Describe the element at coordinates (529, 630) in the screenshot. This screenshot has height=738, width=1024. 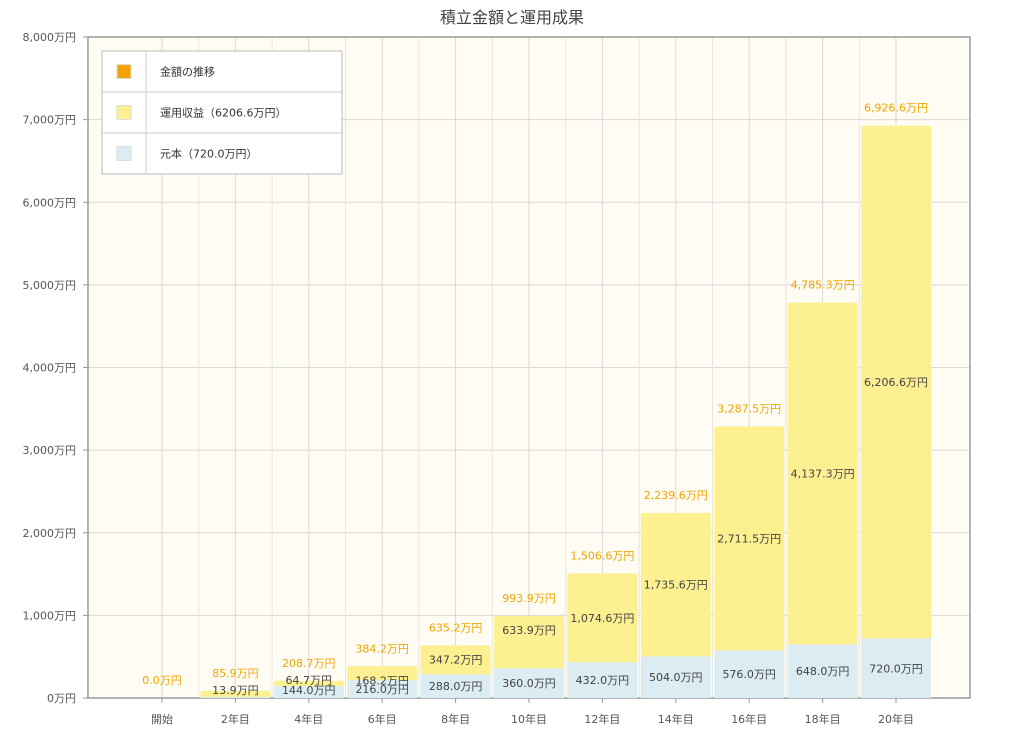
I see `return-label: 633.9万円` at that location.